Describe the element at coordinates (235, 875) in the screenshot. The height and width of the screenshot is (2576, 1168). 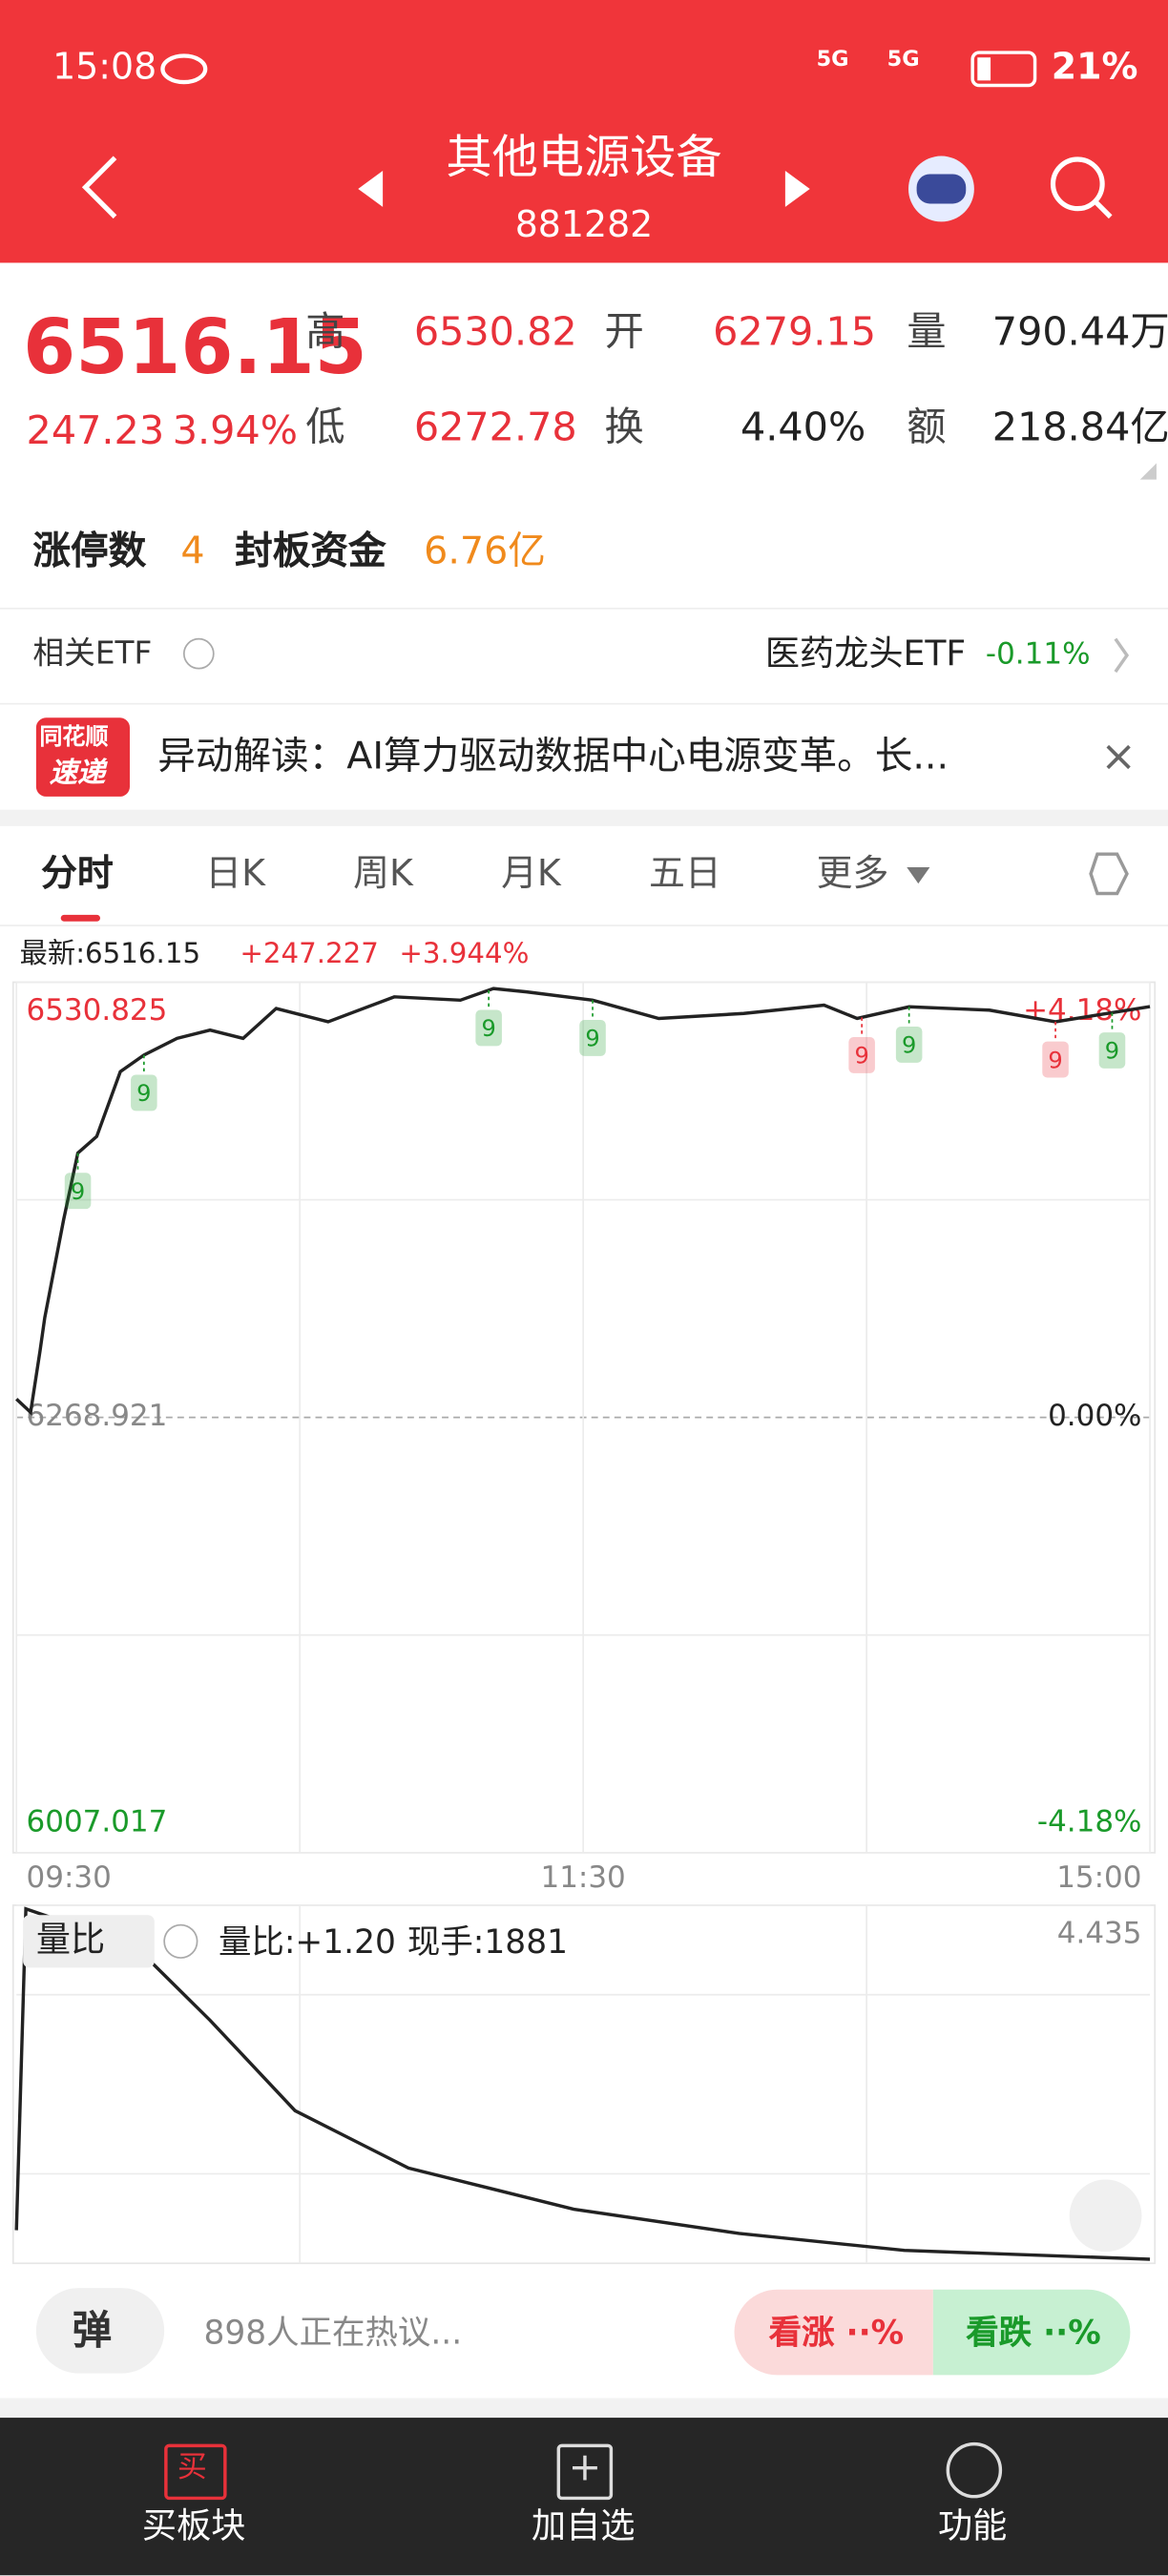
I see `tab: 日K` at that location.